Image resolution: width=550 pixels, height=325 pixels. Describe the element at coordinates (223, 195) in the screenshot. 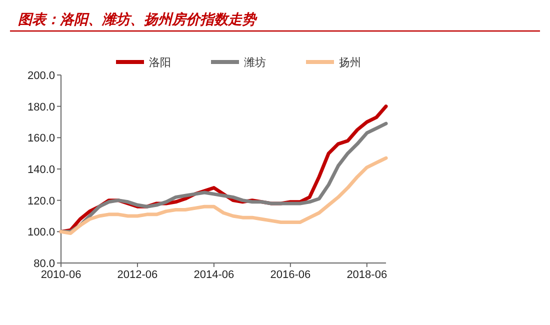

I see `line-series` at that location.